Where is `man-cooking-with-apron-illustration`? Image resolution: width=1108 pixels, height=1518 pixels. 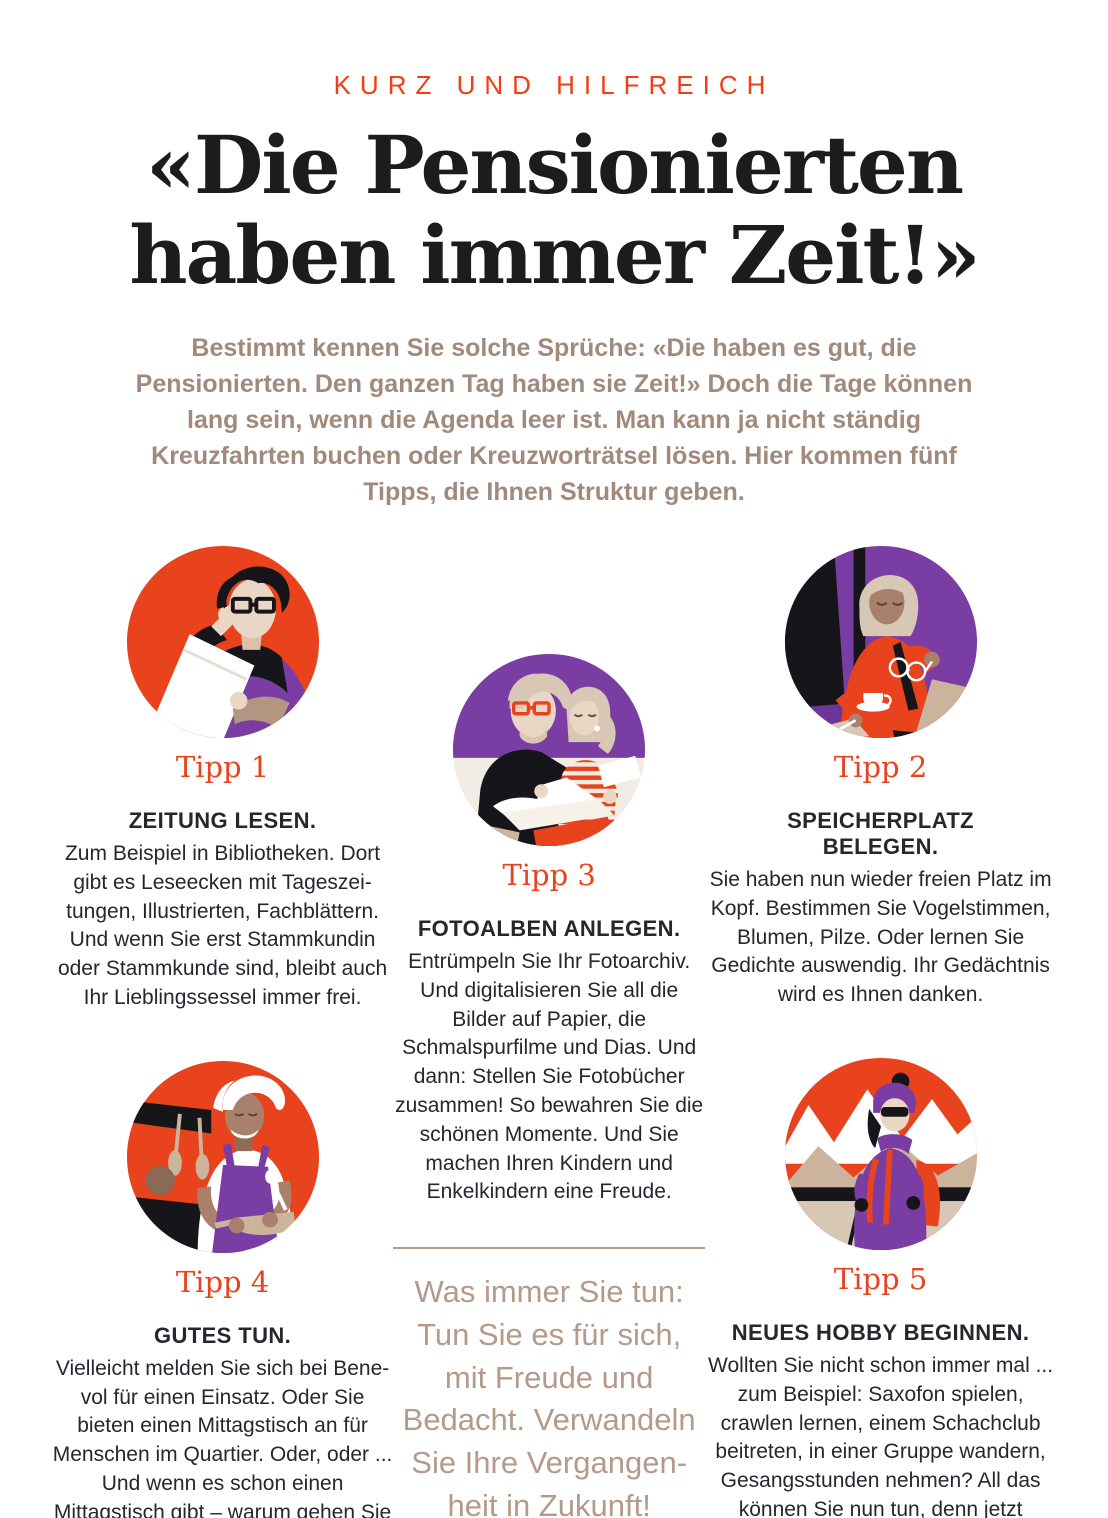 man-cooking-with-apron-illustration is located at coordinates (222, 1156).